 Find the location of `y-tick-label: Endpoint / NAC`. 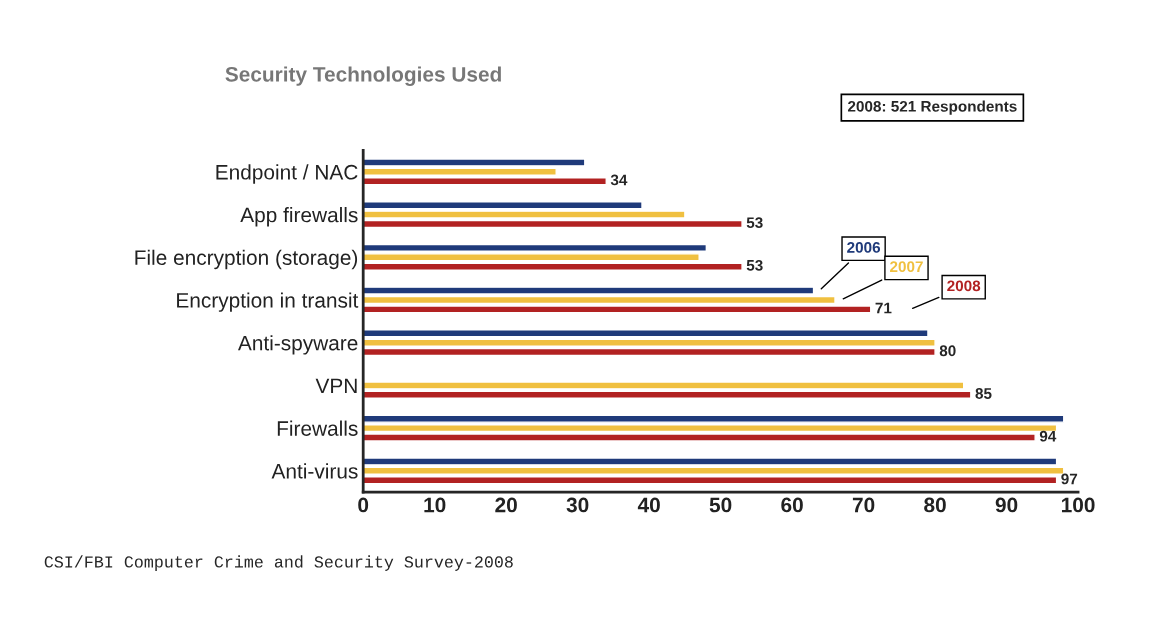

y-tick-label: Endpoint / NAC is located at coordinates (287, 174).